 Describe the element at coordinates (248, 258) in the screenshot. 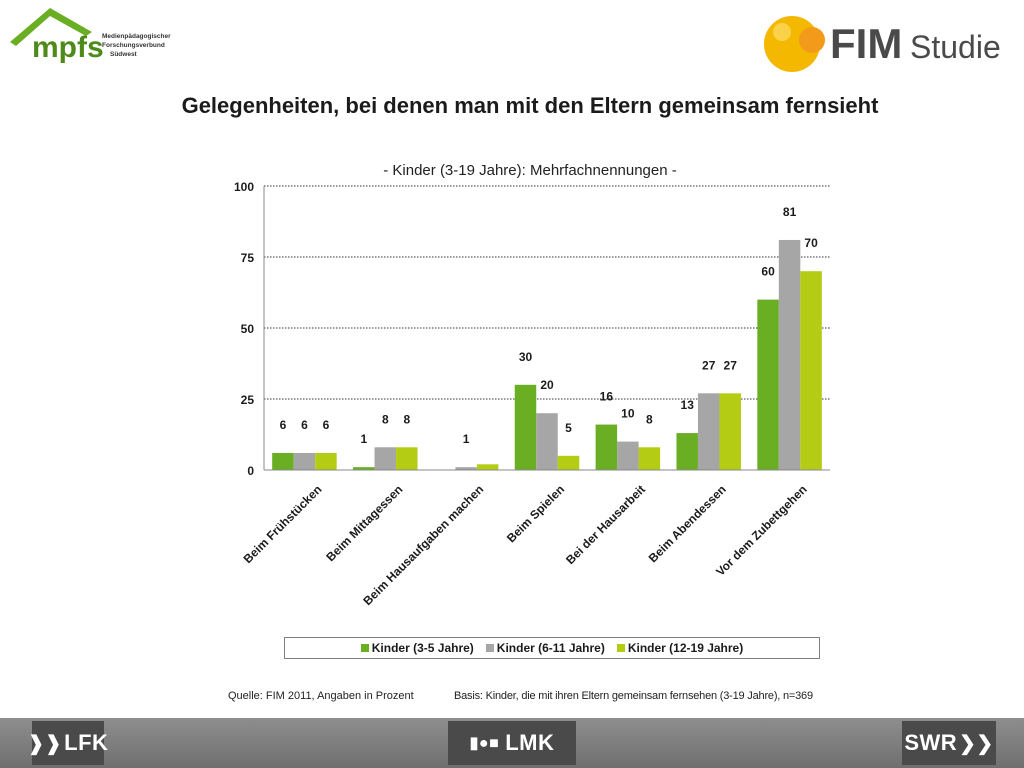

I see `y-tick-label: 75` at that location.